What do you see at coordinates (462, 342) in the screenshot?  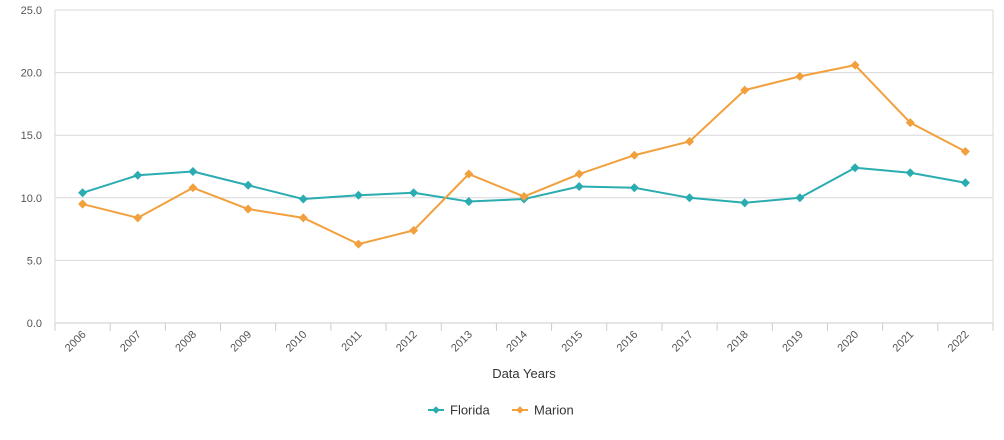 I see `x-tick-label: 2013` at bounding box center [462, 342].